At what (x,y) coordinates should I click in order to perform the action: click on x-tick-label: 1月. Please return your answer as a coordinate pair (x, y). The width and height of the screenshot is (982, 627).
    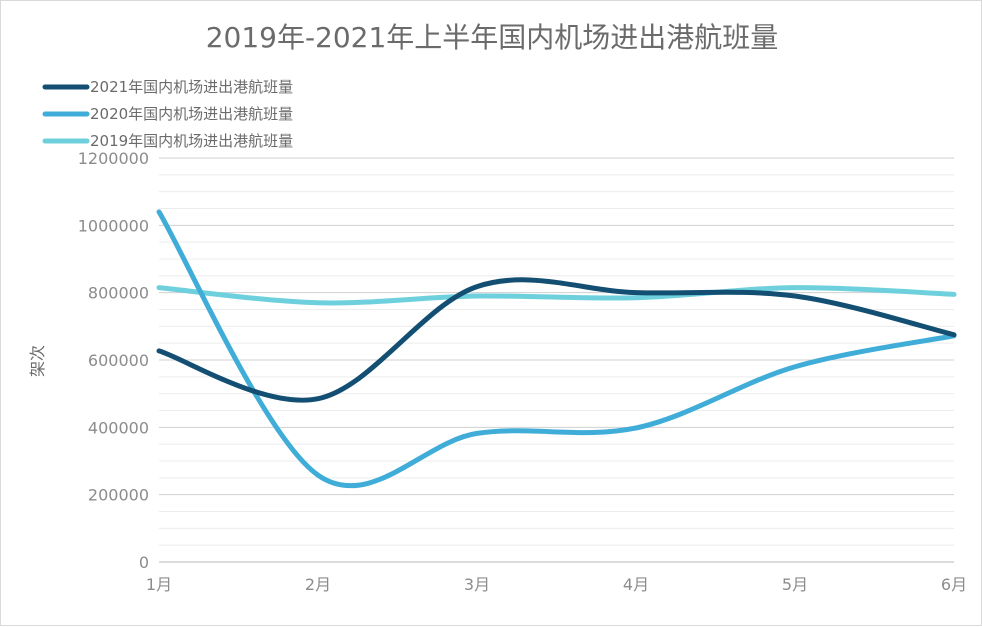
    Looking at the image, I should click on (159, 584).